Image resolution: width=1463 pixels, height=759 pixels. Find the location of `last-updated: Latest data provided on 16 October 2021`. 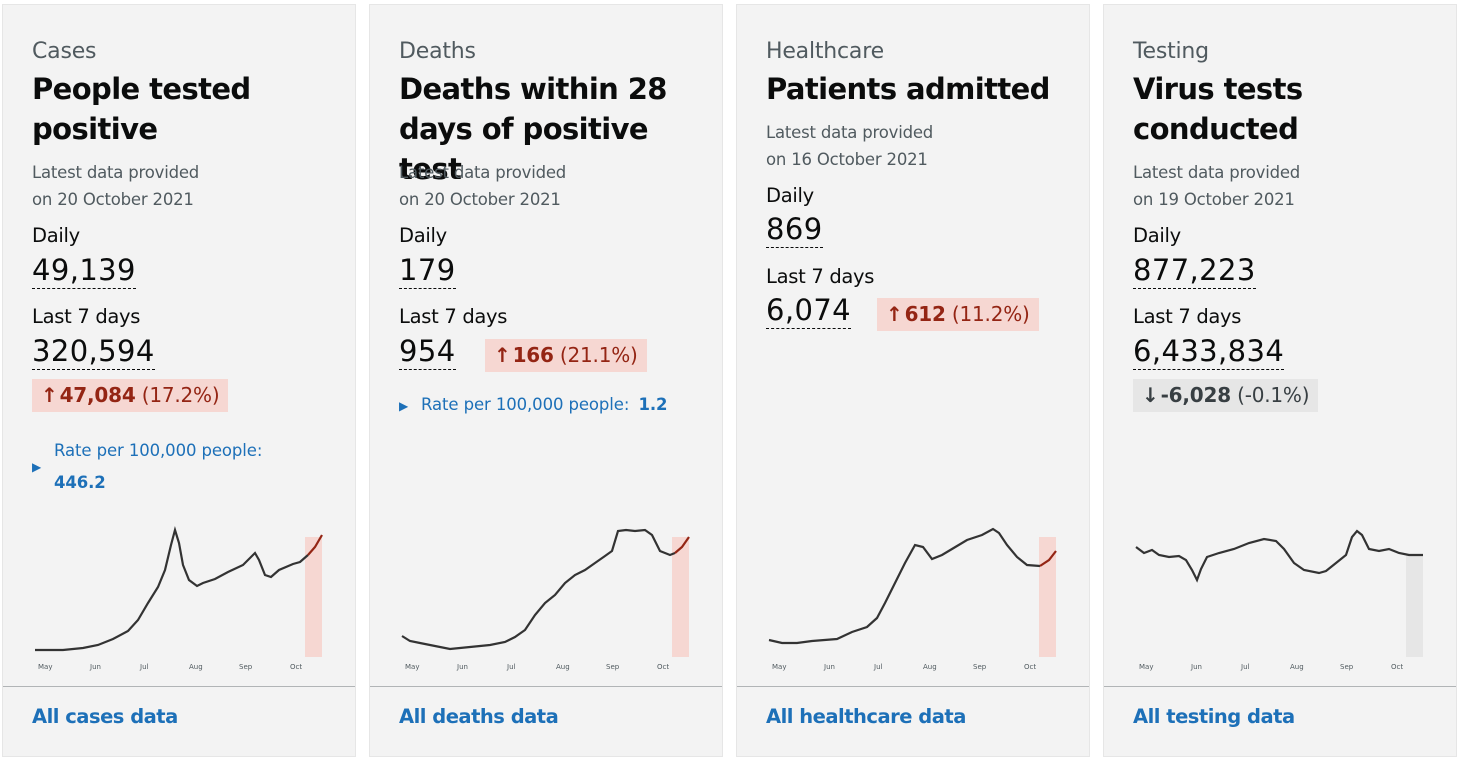

last-updated: Latest data provided on 16 October 2021 is located at coordinates (850, 146).